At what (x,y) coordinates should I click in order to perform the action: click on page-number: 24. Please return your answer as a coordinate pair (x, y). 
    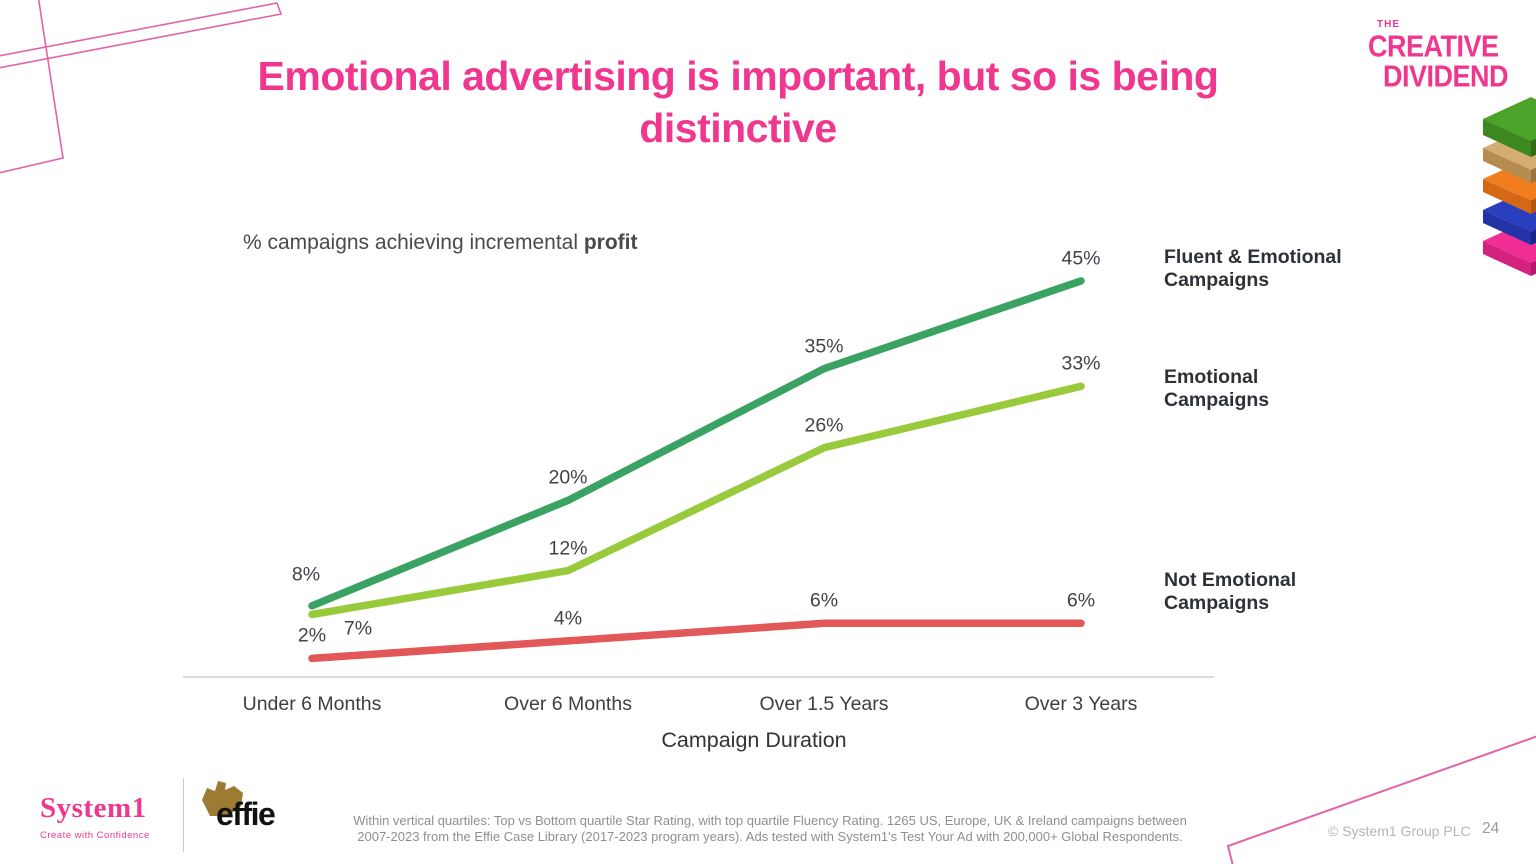
    Looking at the image, I should click on (1491, 828).